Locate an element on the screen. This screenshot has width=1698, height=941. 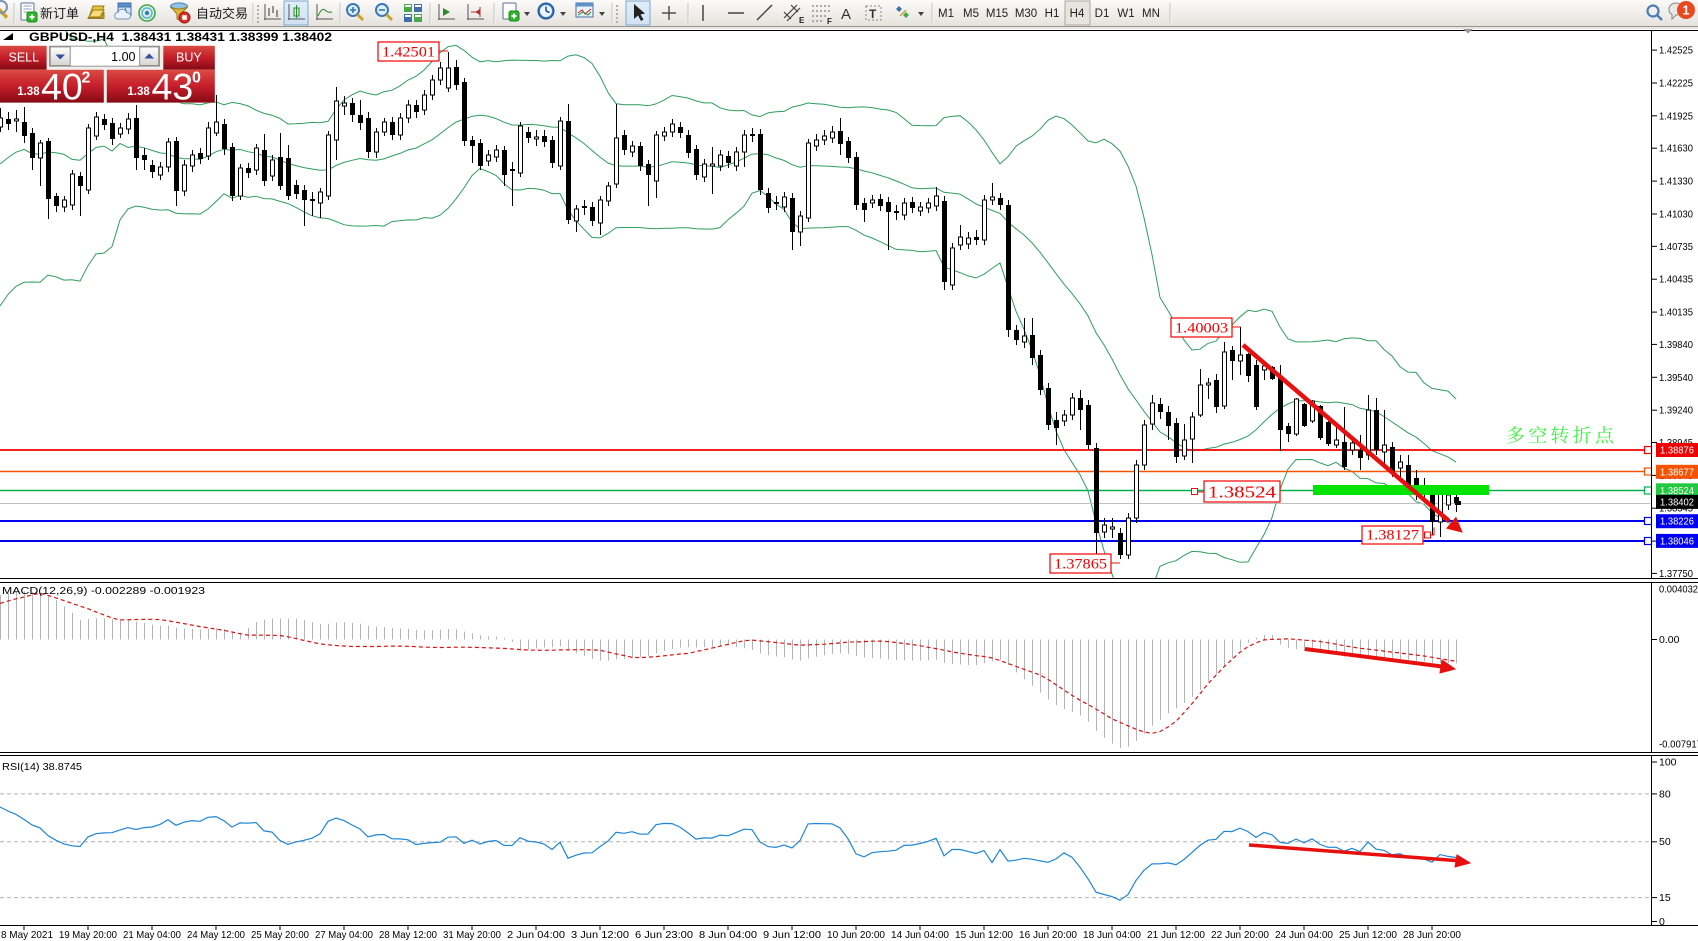
svg-text: 1.40135 is located at coordinates (1676, 313).